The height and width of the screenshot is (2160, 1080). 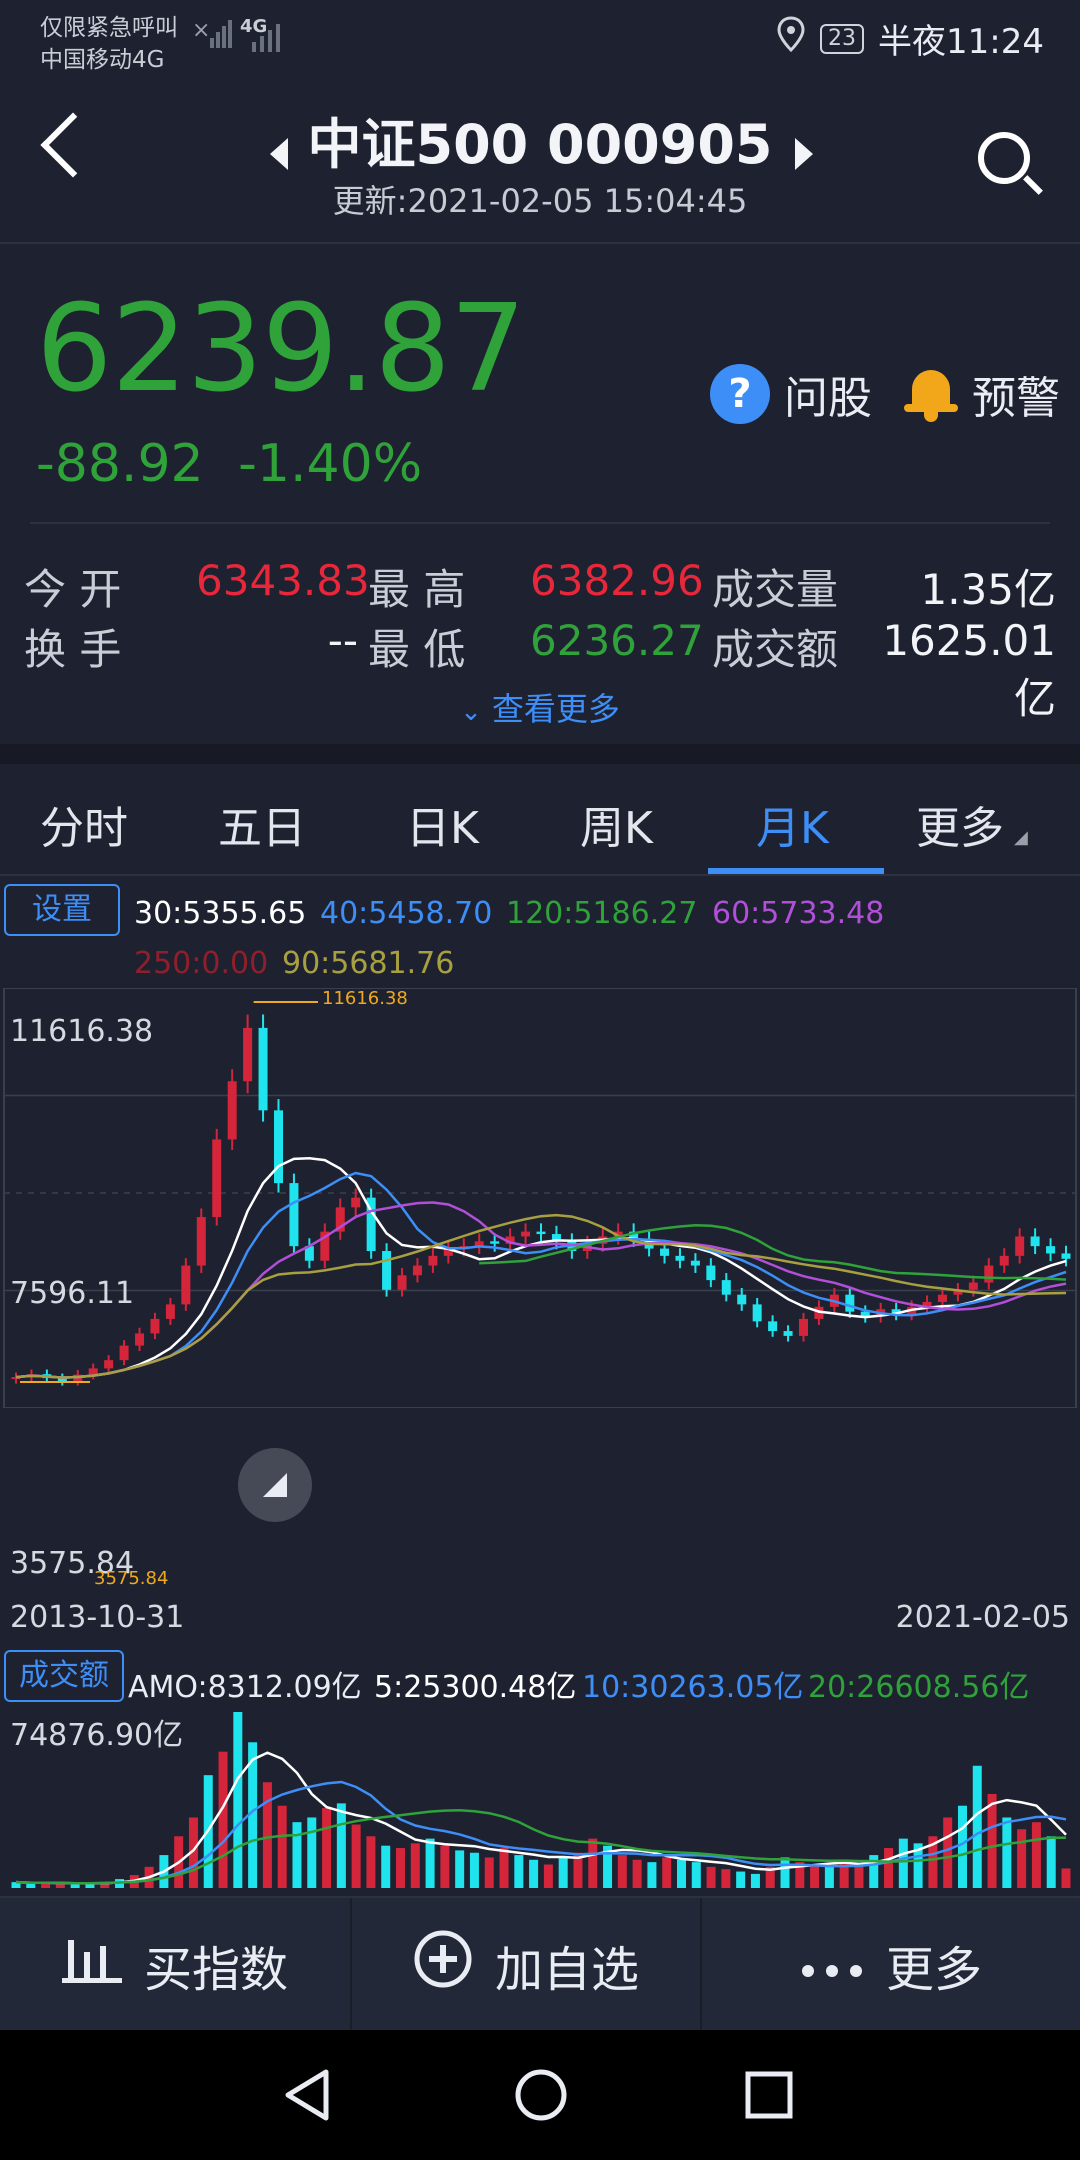 What do you see at coordinates (406, 913) in the screenshot?
I see `ma-40-label: 40:5458.70` at bounding box center [406, 913].